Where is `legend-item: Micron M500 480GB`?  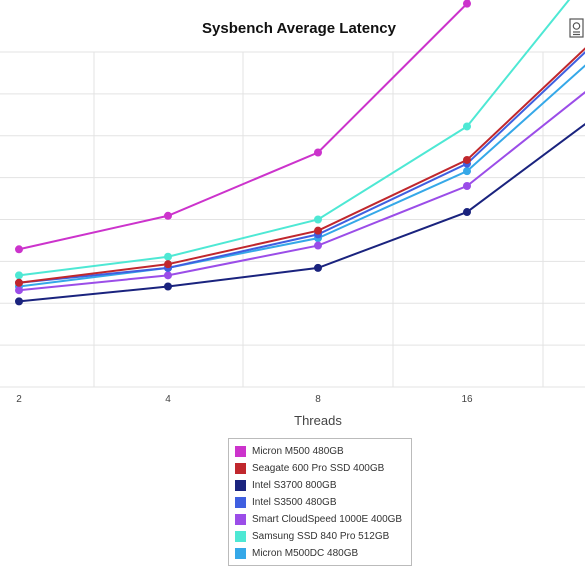 legend-item: Micron M500 480GB is located at coordinates (320, 451).